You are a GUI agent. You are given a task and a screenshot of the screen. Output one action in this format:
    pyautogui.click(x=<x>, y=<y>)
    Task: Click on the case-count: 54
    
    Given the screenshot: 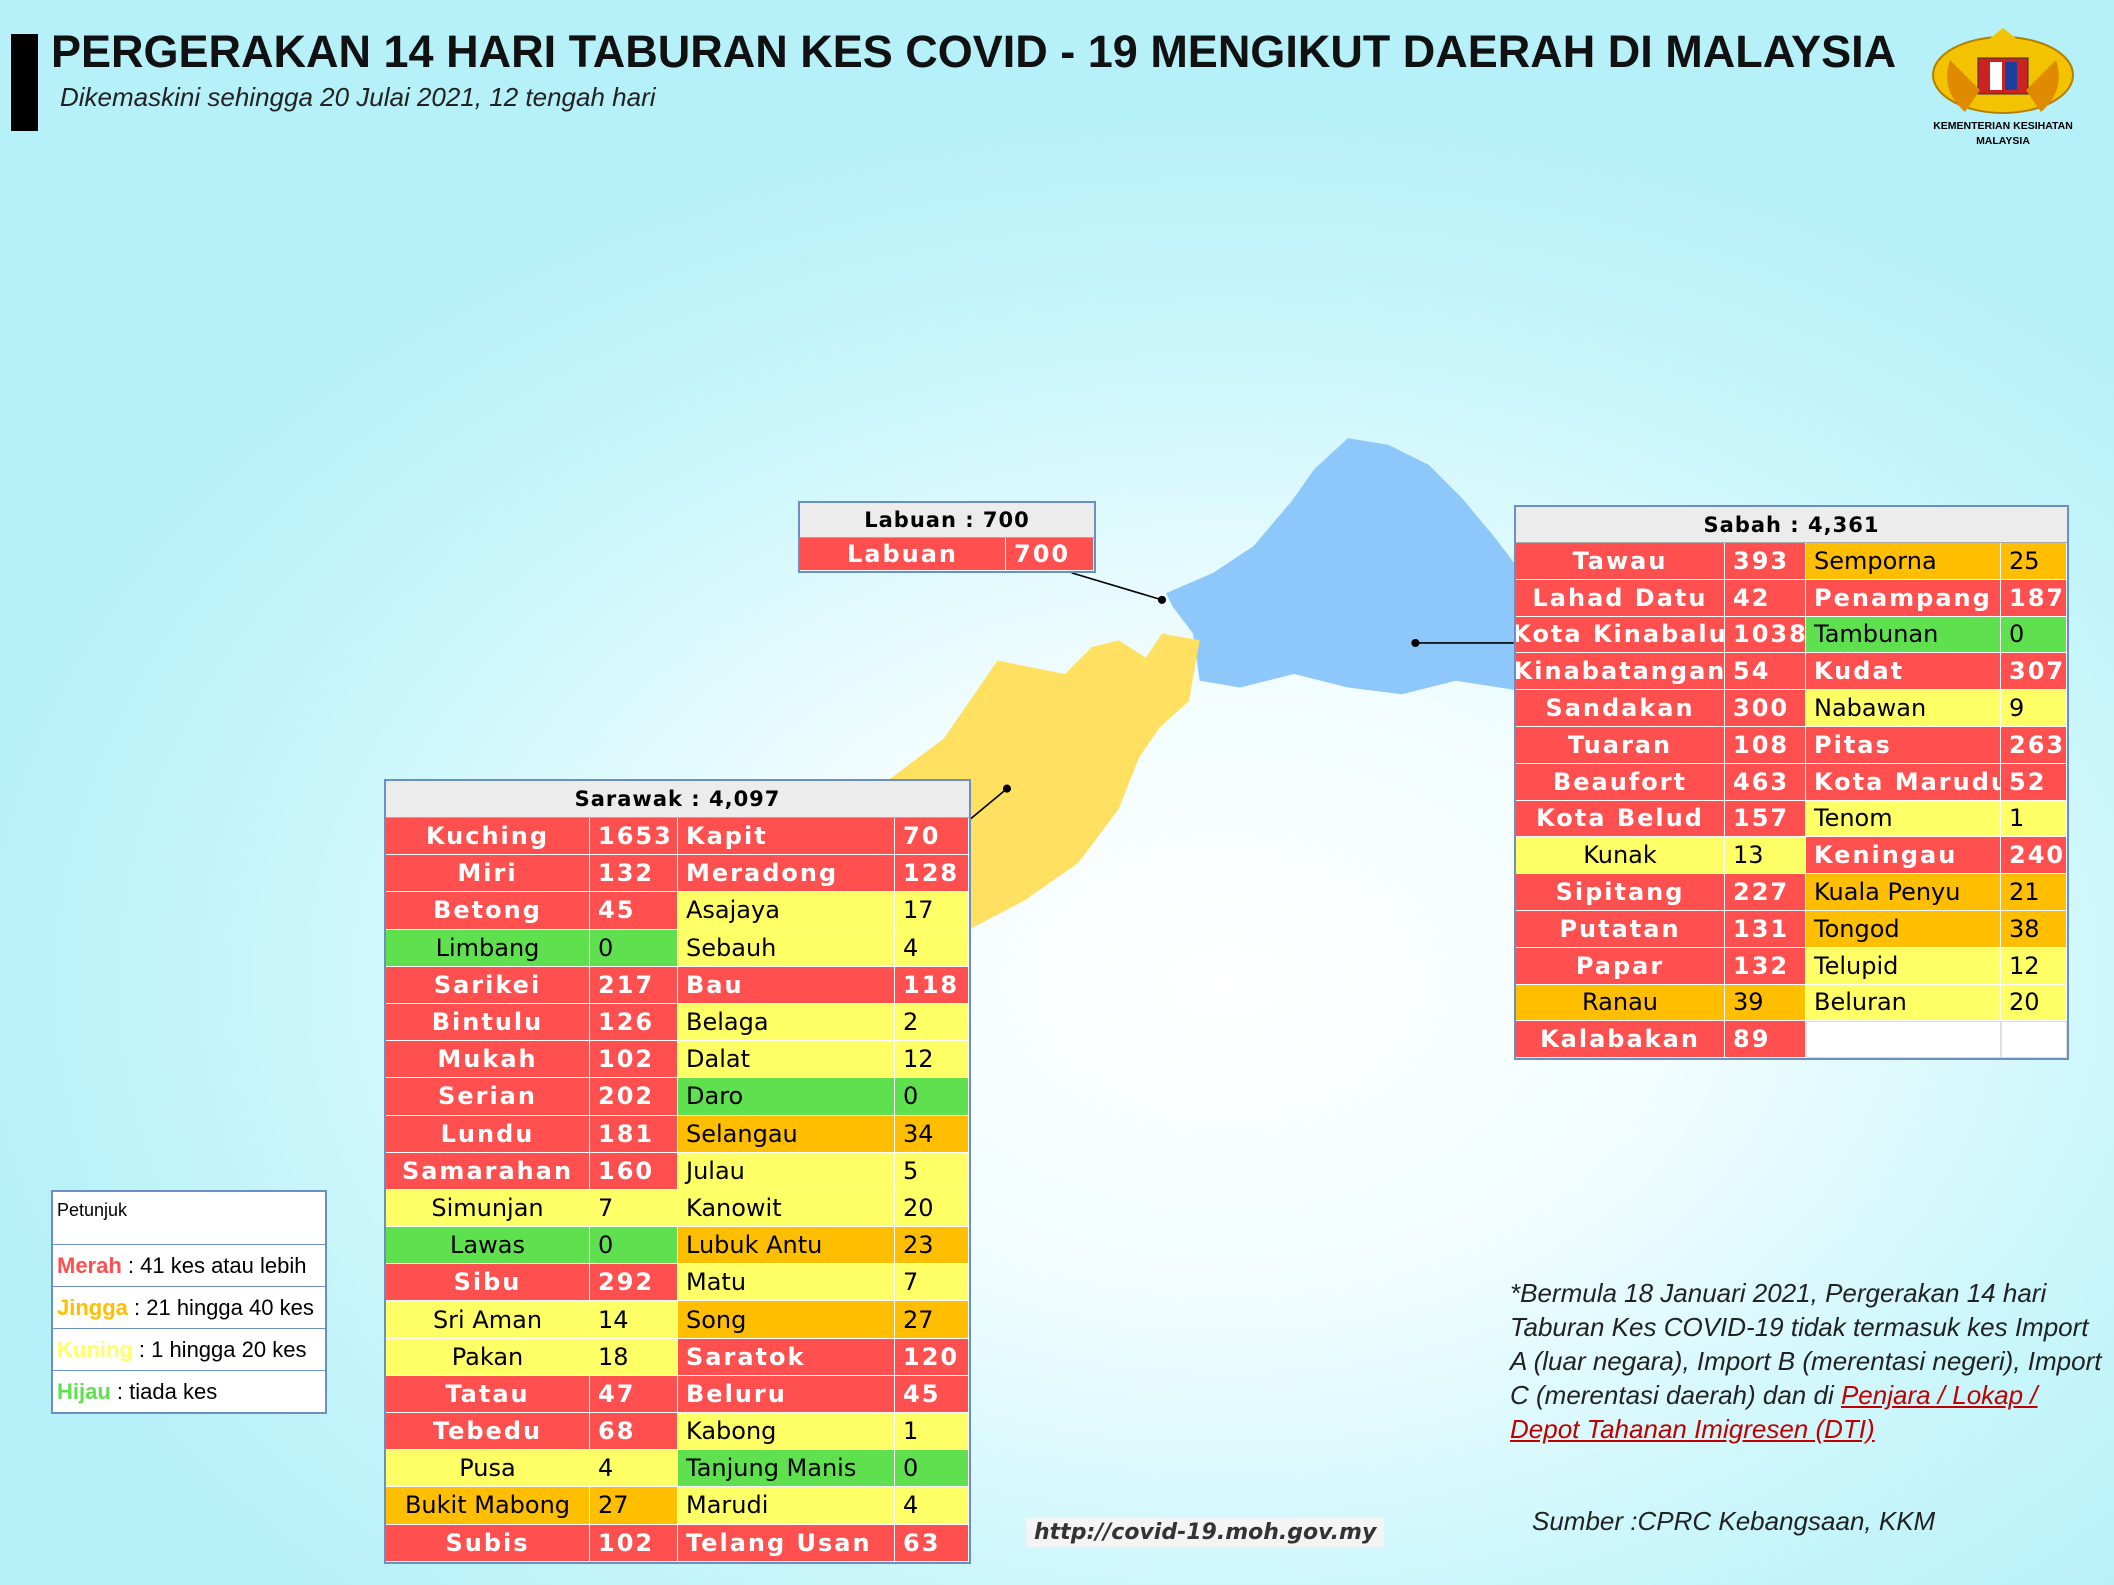 What is the action you would take?
    pyautogui.click(x=1765, y=672)
    